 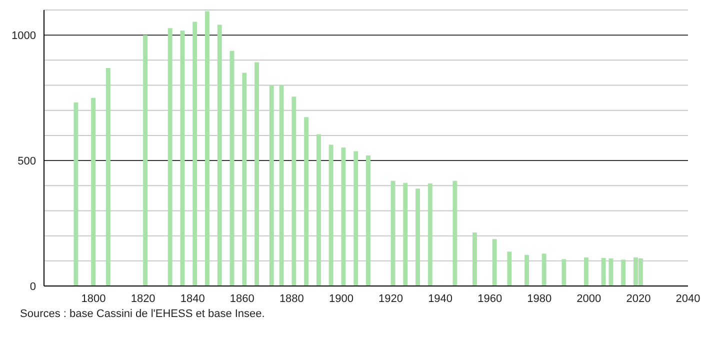 What do you see at coordinates (242, 298) in the screenshot?
I see `x-tick-label: 1860` at bounding box center [242, 298].